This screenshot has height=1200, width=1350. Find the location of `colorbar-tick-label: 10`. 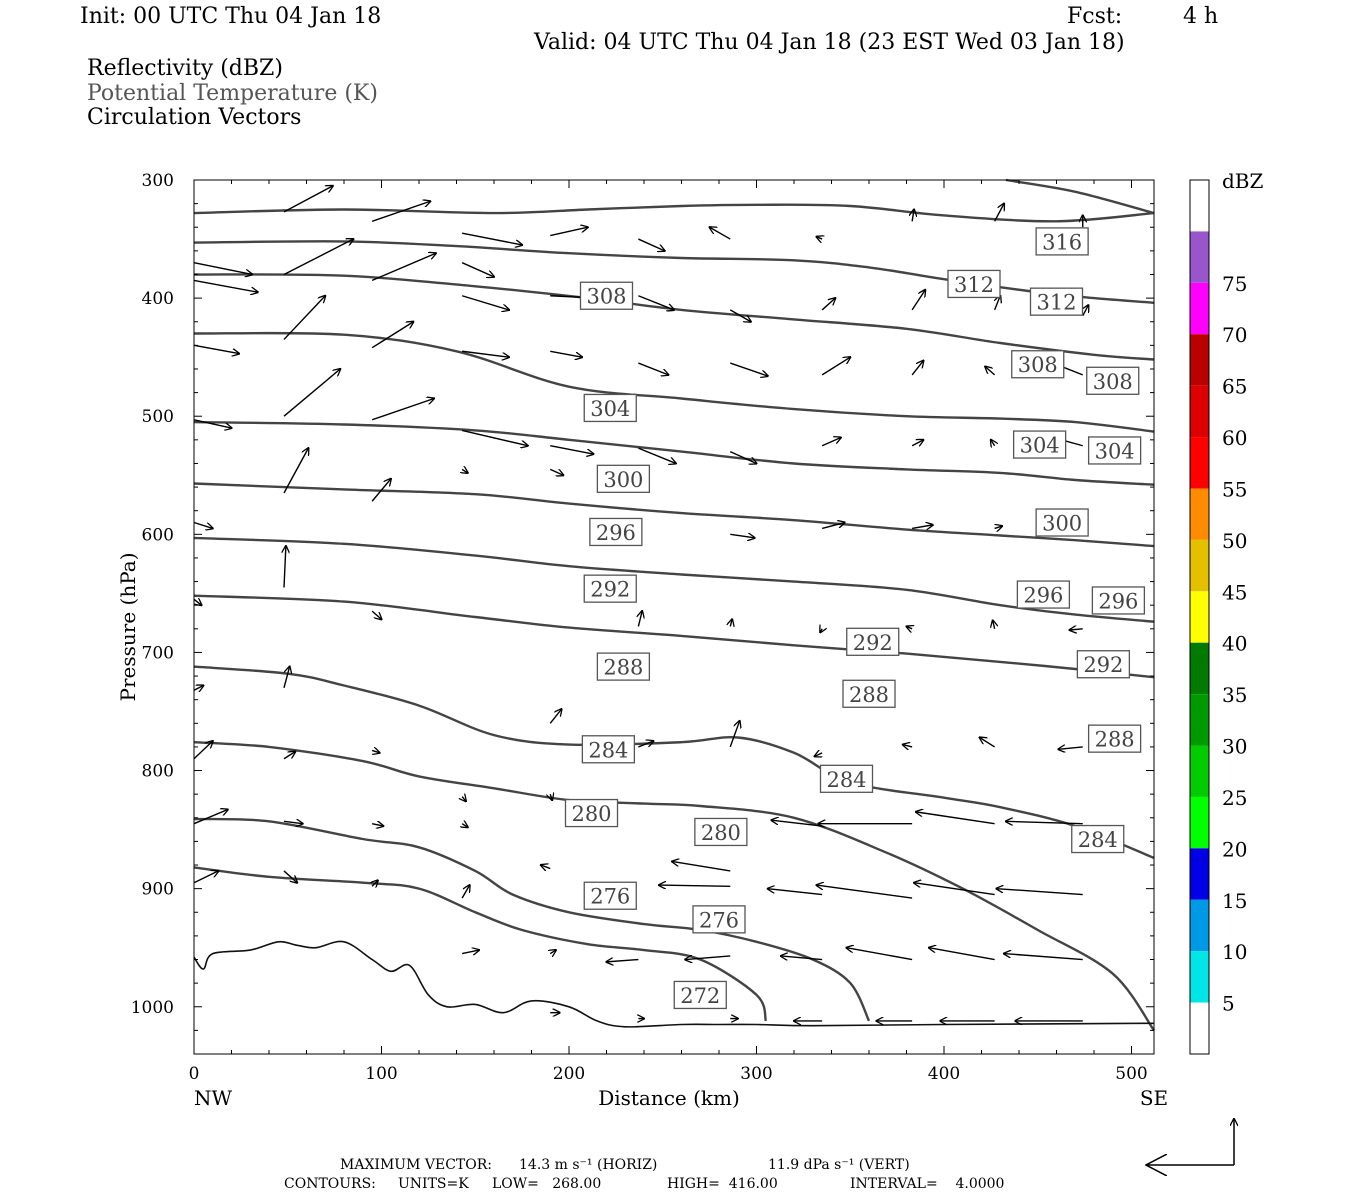

colorbar-tick-label: 10 is located at coordinates (1234, 952).